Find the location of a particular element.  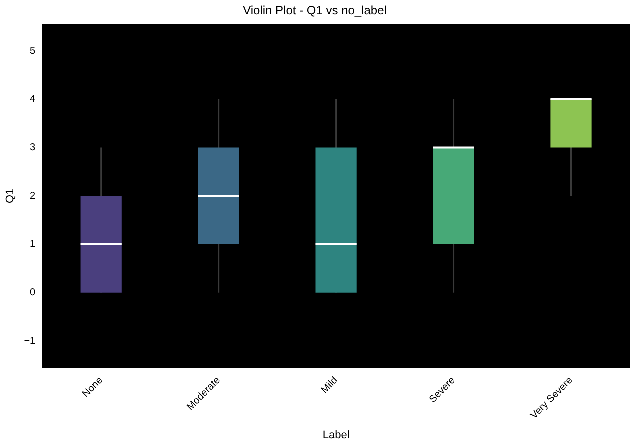

chart-title: Violin Plot - Q1 vs no_label is located at coordinates (315, 11).